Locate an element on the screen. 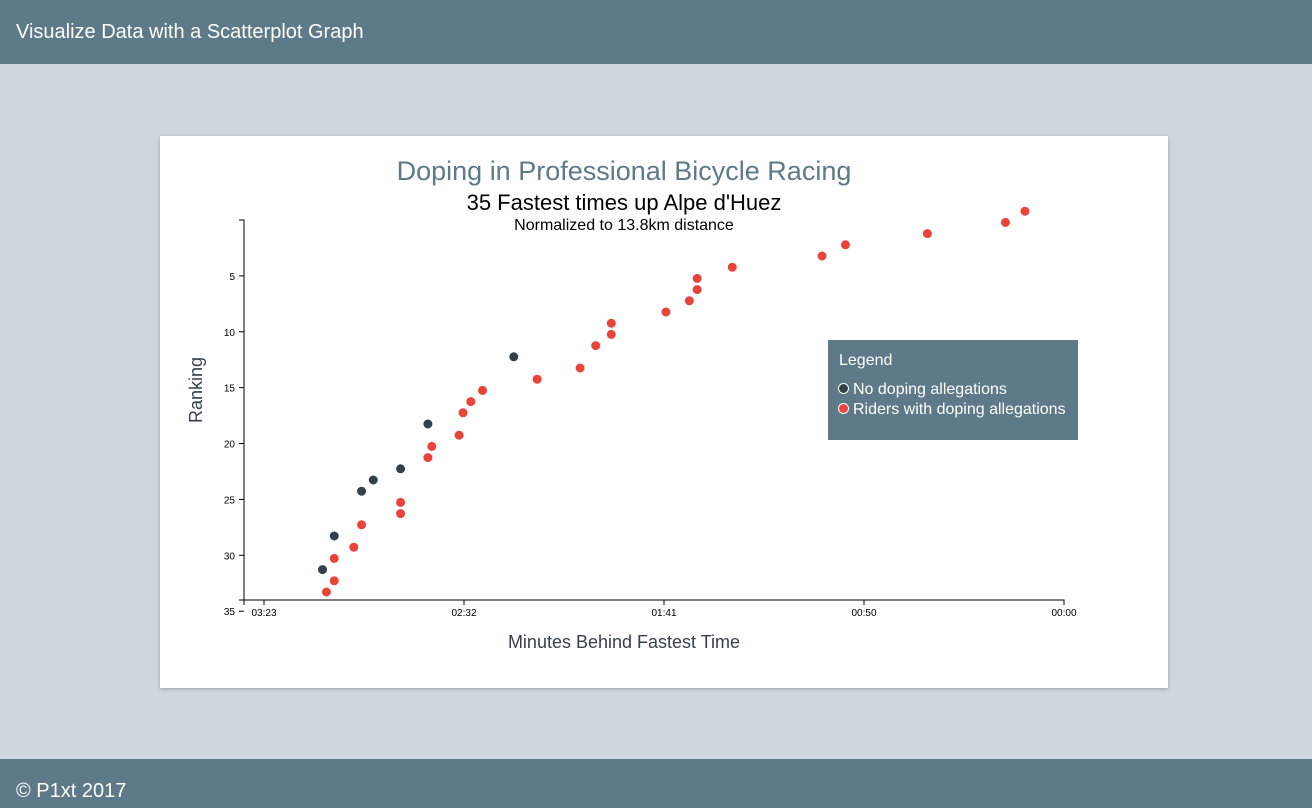 This screenshot has width=1312, height=808. x-tick-label-1: 02:32 is located at coordinates (463, 613).